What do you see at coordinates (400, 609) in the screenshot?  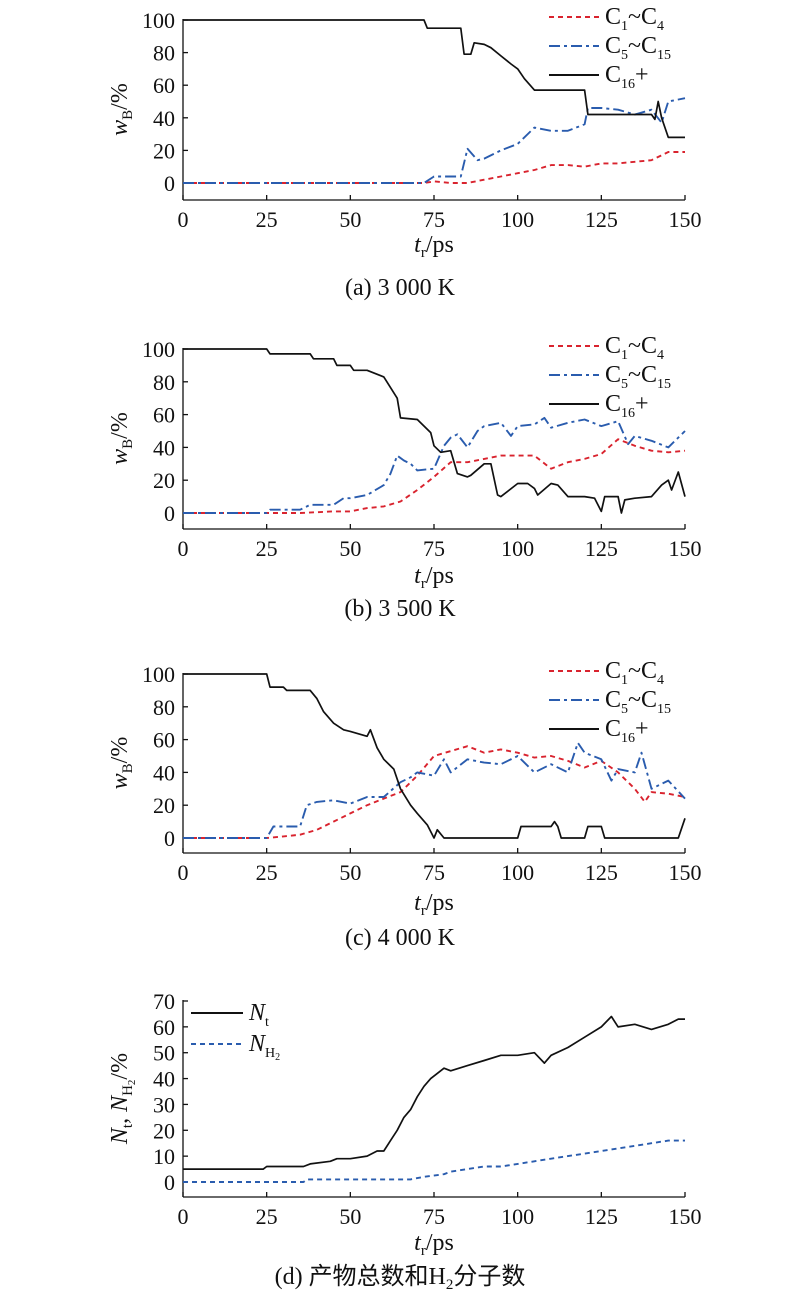 I see `panel-caption: (b) 3 500 K` at bounding box center [400, 609].